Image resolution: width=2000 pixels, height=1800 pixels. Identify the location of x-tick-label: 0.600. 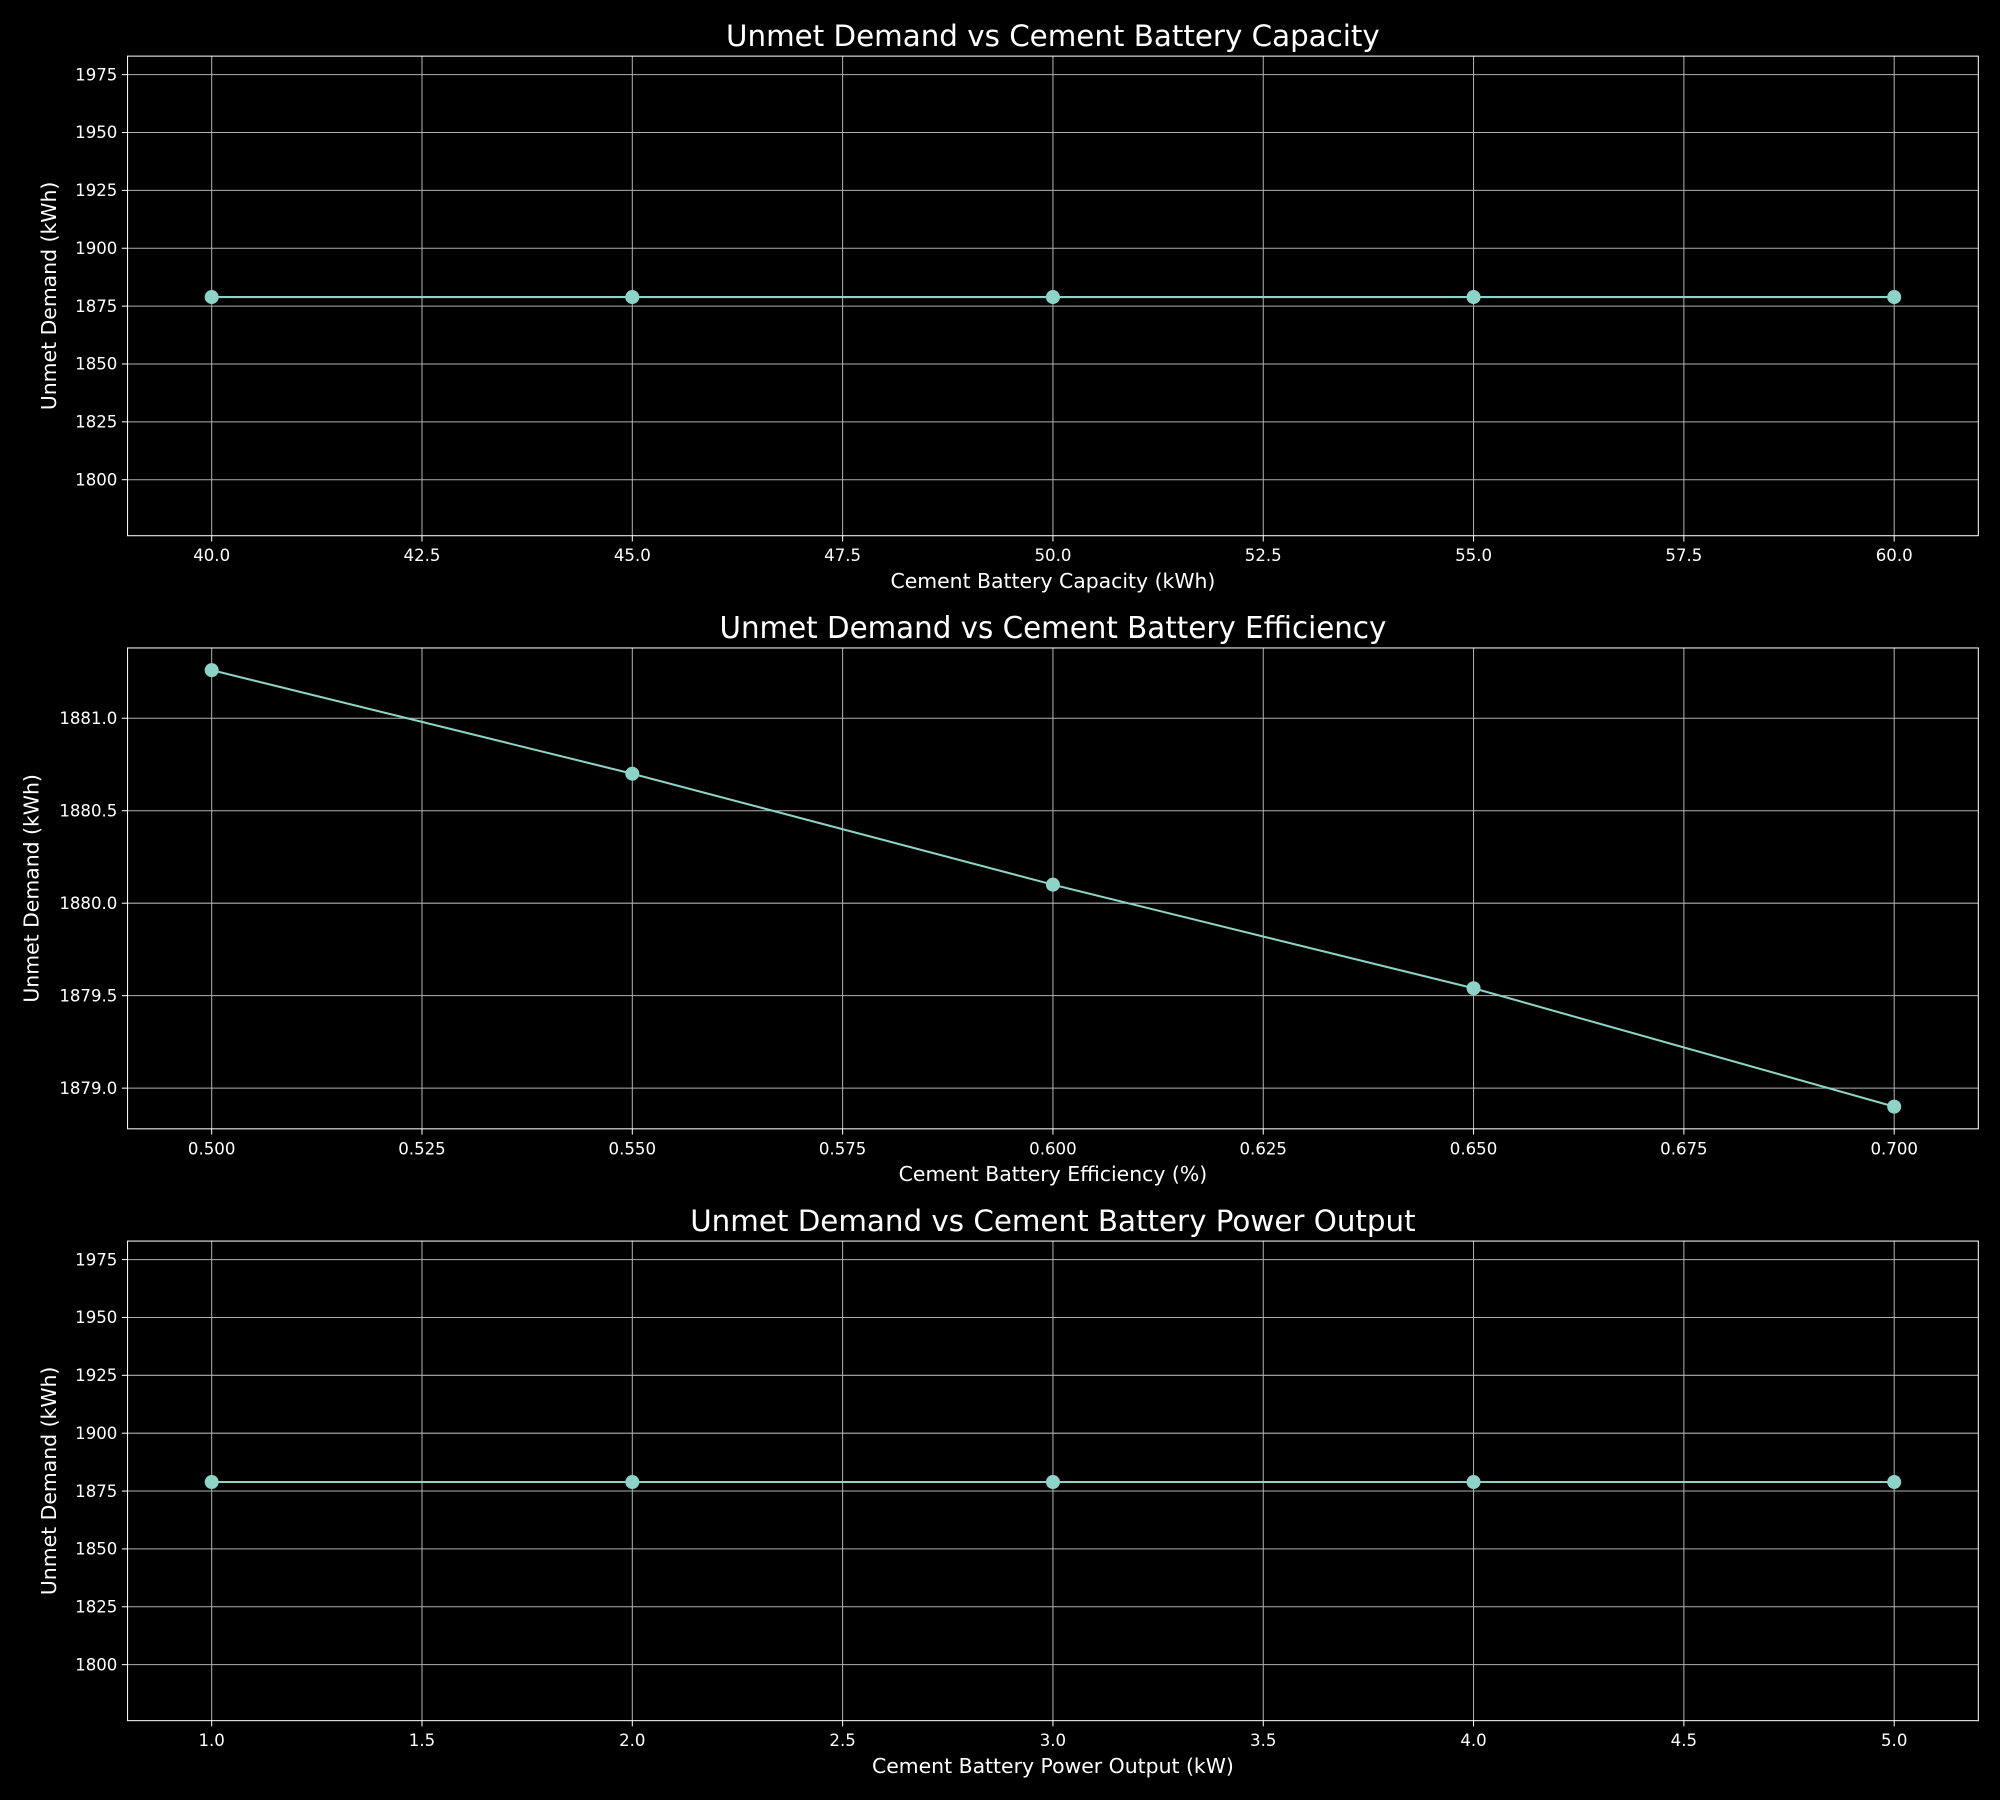
(1052, 1148).